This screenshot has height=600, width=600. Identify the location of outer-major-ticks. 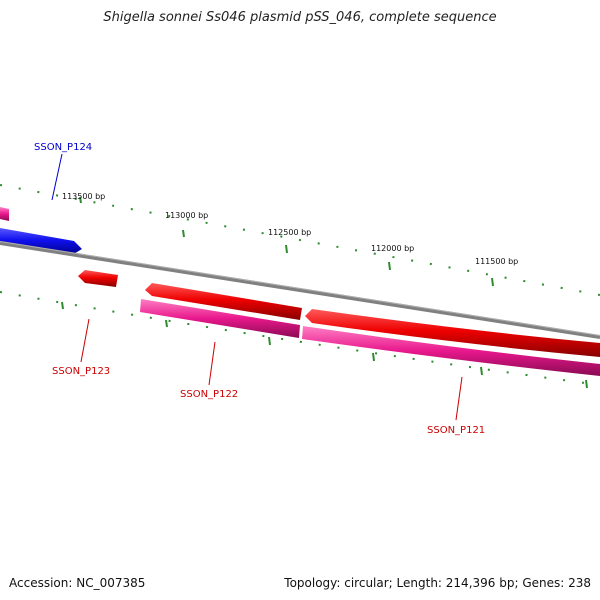
(286, 241).